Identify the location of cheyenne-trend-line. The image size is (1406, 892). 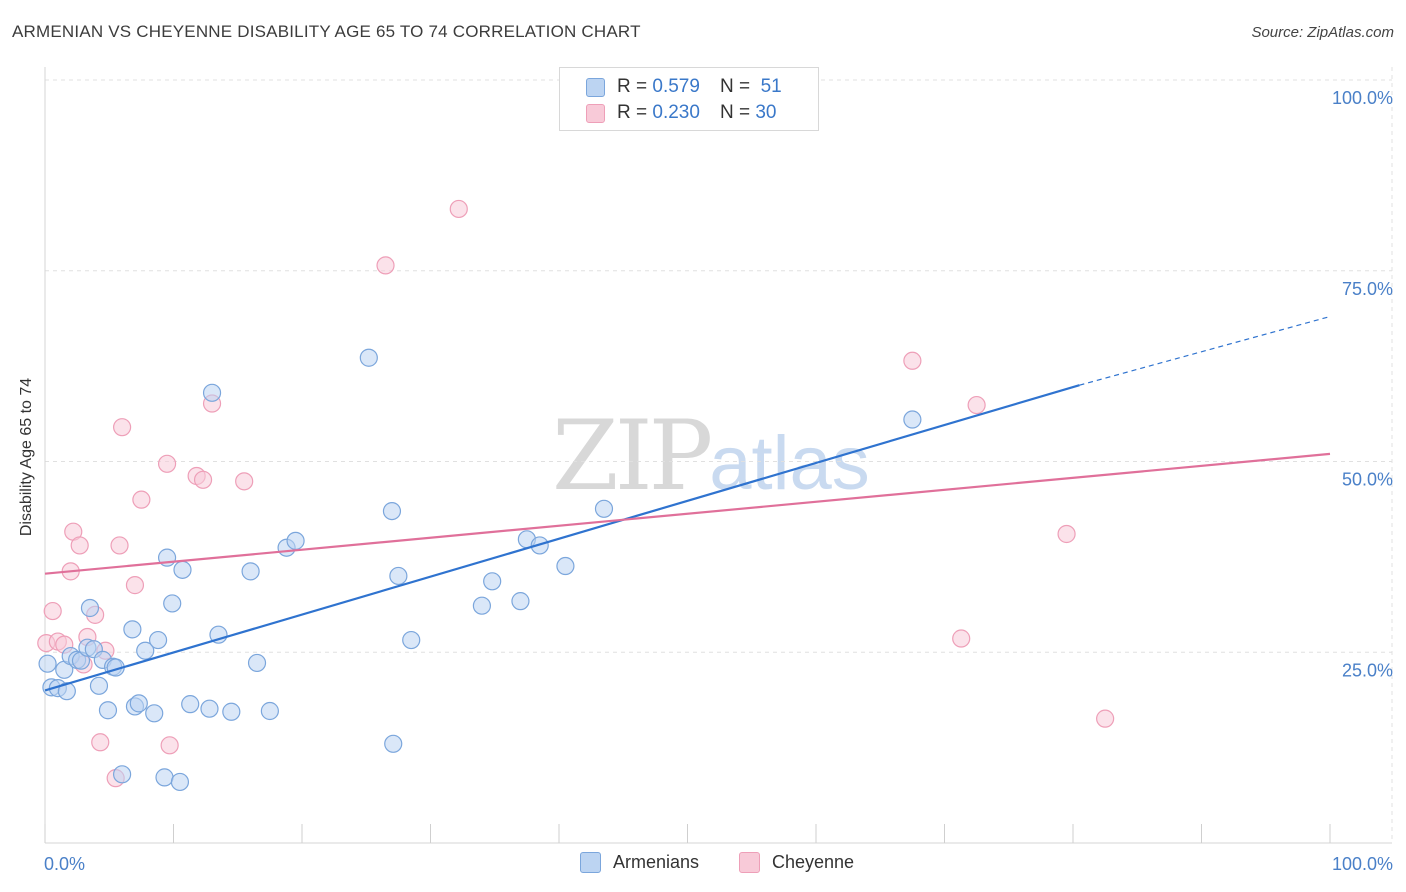
(687, 513).